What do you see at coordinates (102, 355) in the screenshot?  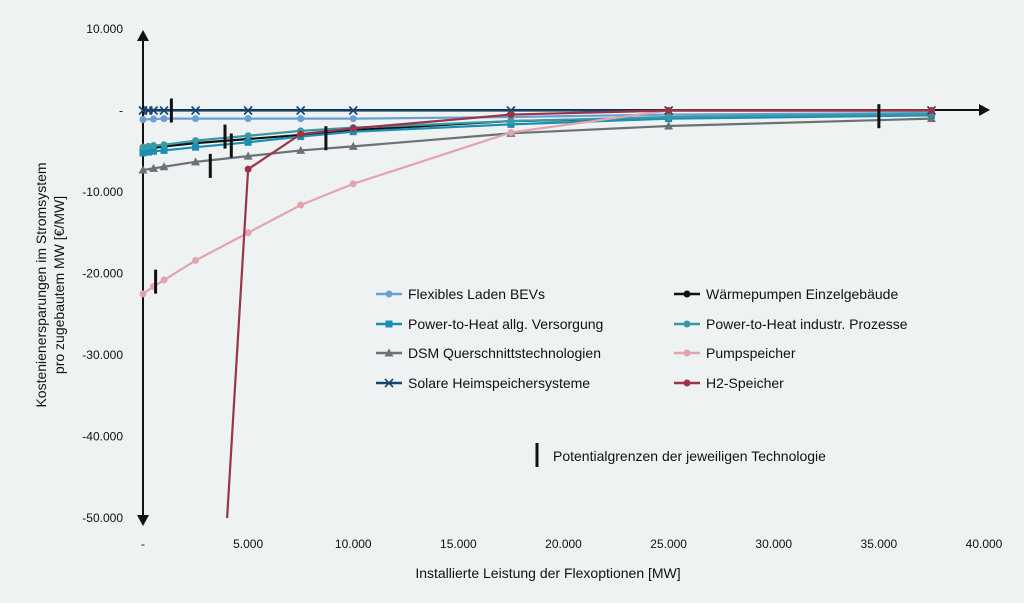 I see `y-tick-label: -30.000` at bounding box center [102, 355].